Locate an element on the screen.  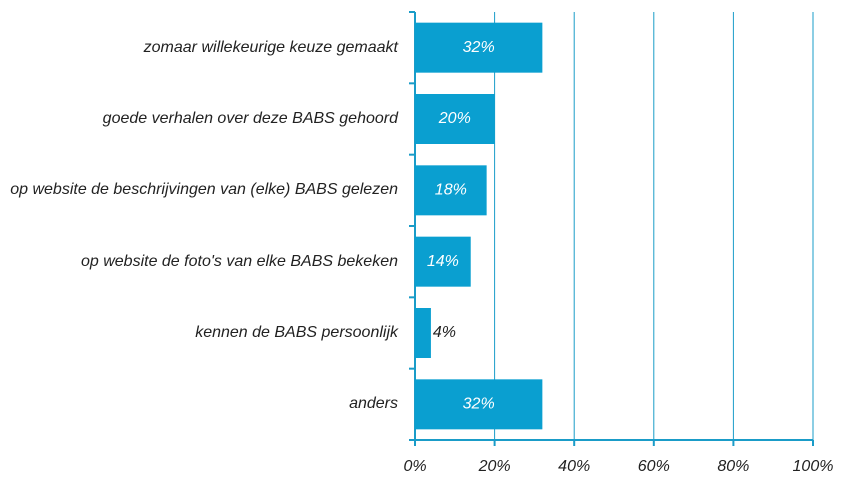
value-label: 18% is located at coordinates (451, 190).